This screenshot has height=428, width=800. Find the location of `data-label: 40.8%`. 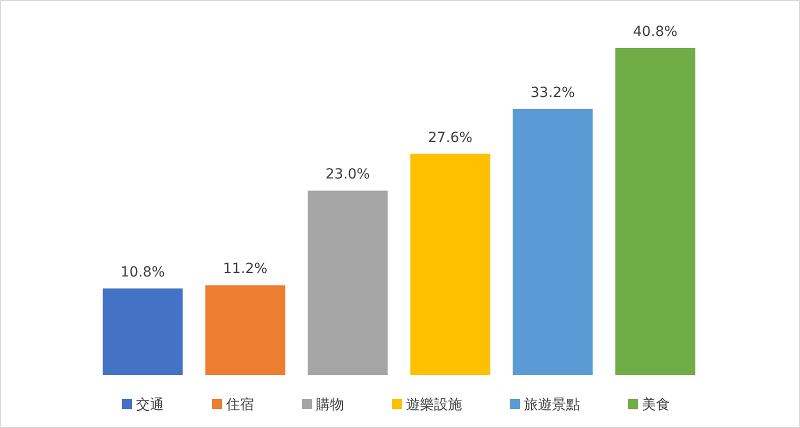

data-label: 40.8% is located at coordinates (655, 32).